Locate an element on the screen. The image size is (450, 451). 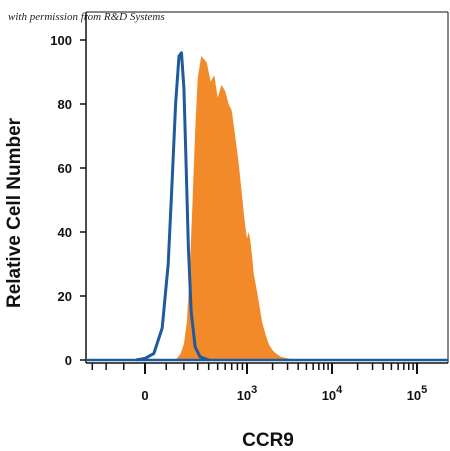
control-histogram-line is located at coordinates (172, 206).